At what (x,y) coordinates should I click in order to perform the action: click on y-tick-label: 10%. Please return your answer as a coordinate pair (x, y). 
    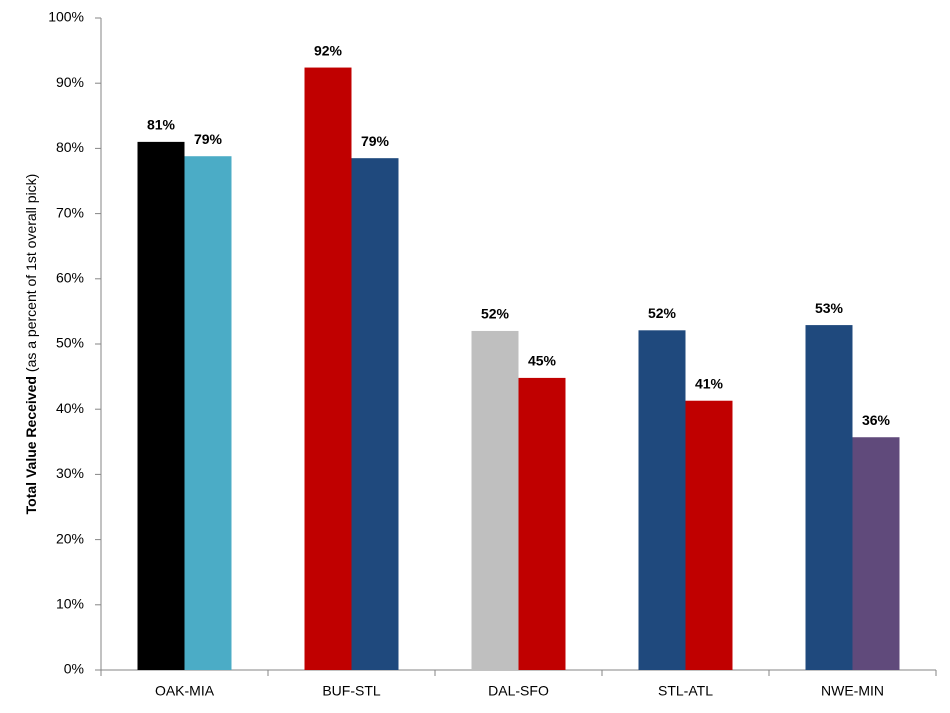
    Looking at the image, I should click on (70, 604).